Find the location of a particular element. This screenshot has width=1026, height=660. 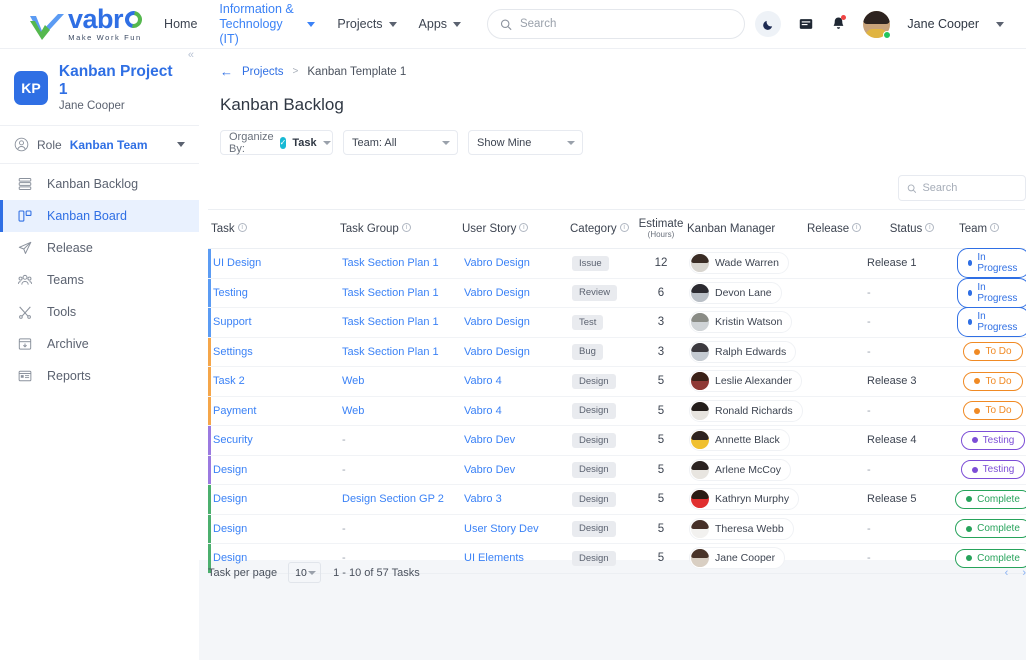

team-filter-dropdown: Team: All is located at coordinates (400, 142).